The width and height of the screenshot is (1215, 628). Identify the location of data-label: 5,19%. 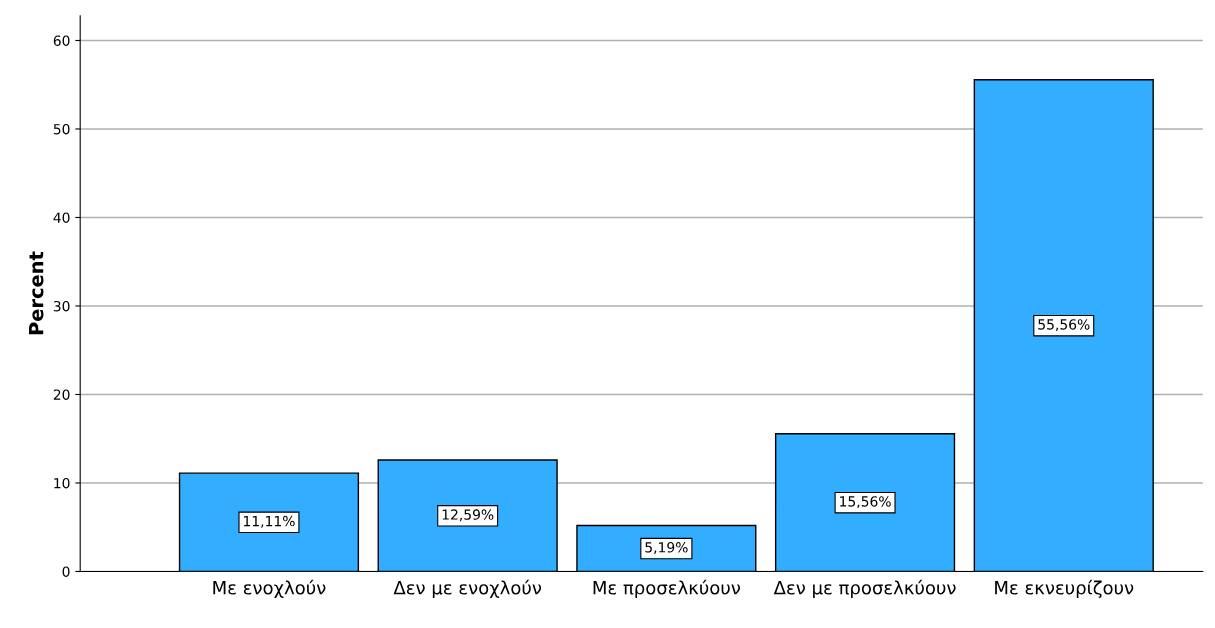
(666, 548).